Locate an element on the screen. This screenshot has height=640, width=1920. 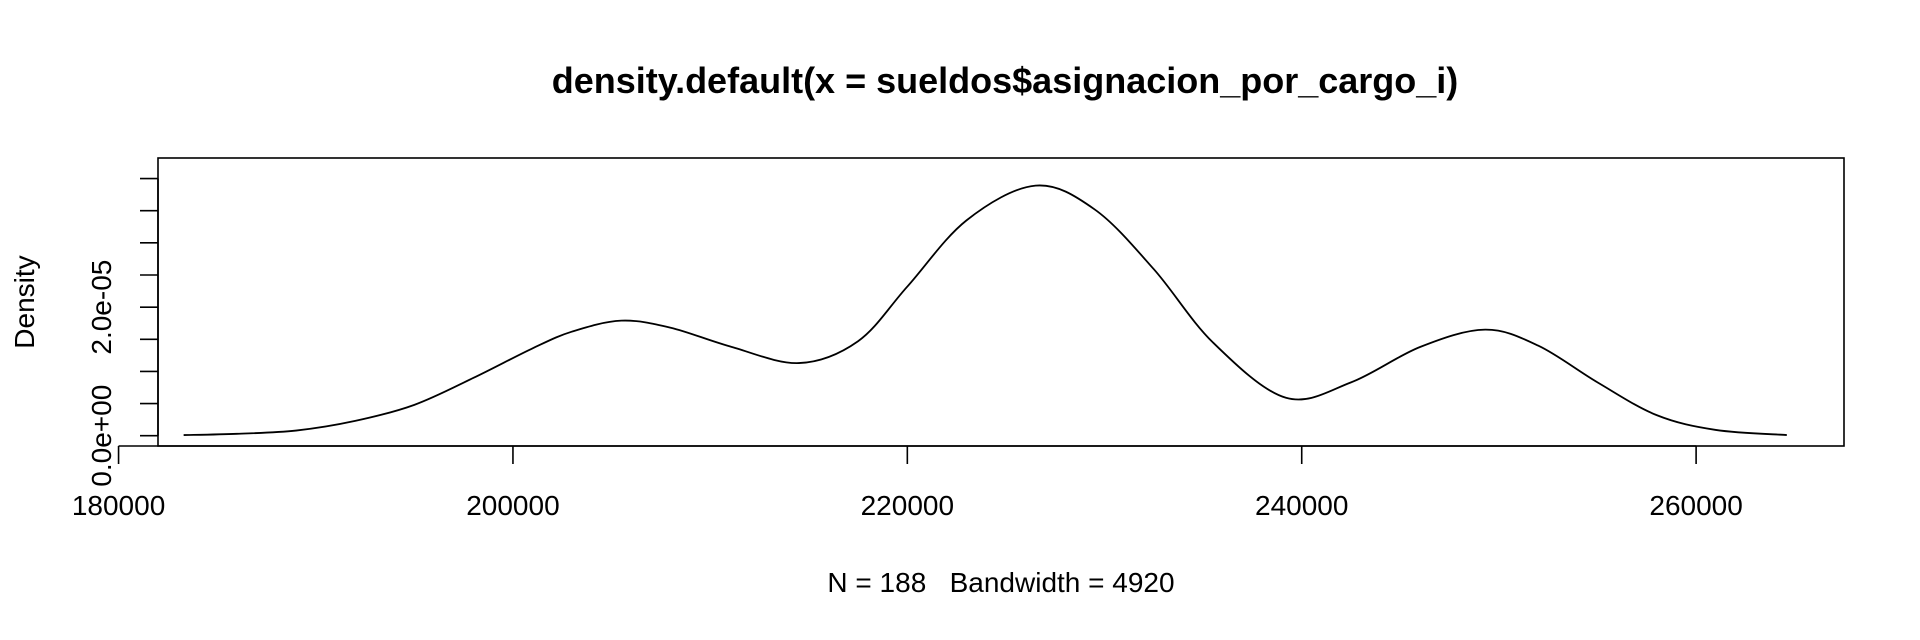
x-tick-label: 240000 is located at coordinates (1301, 505).